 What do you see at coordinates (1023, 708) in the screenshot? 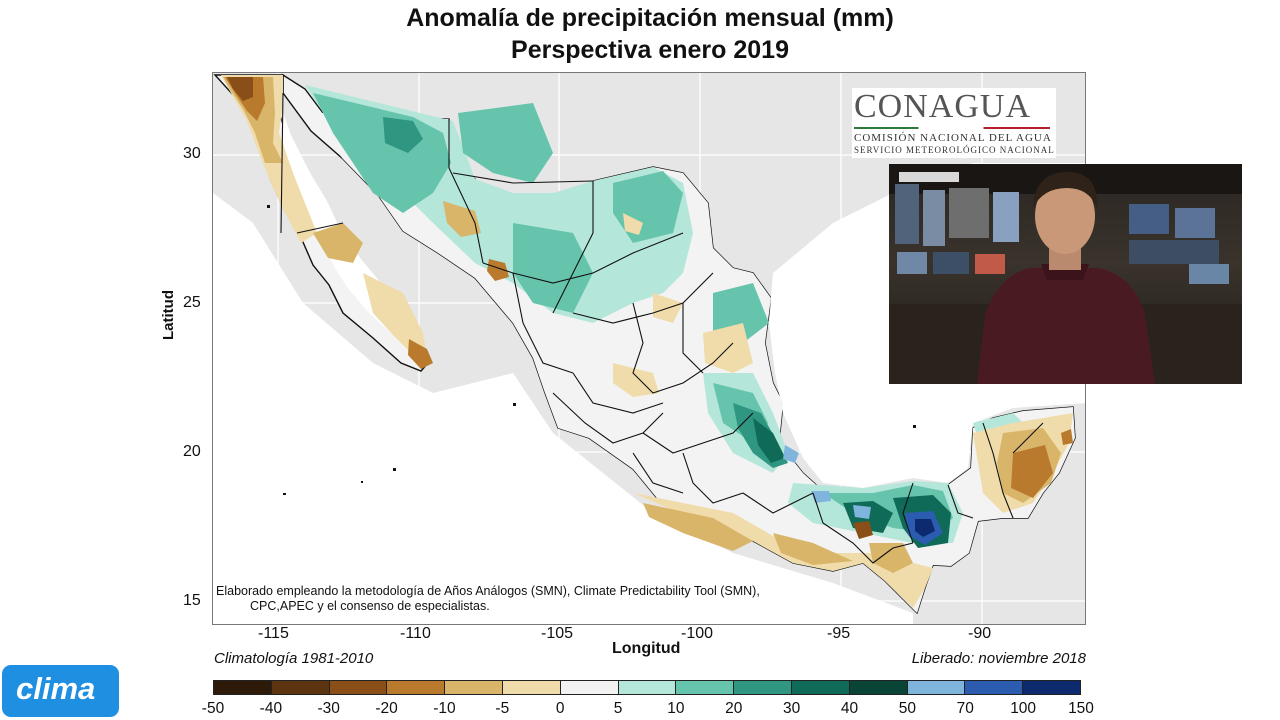
I see `colorbar-label: 100` at bounding box center [1023, 708].